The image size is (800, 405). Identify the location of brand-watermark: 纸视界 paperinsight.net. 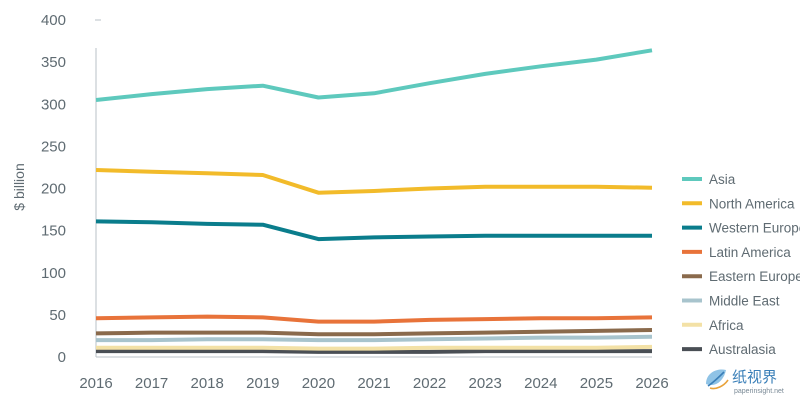
(750, 380).